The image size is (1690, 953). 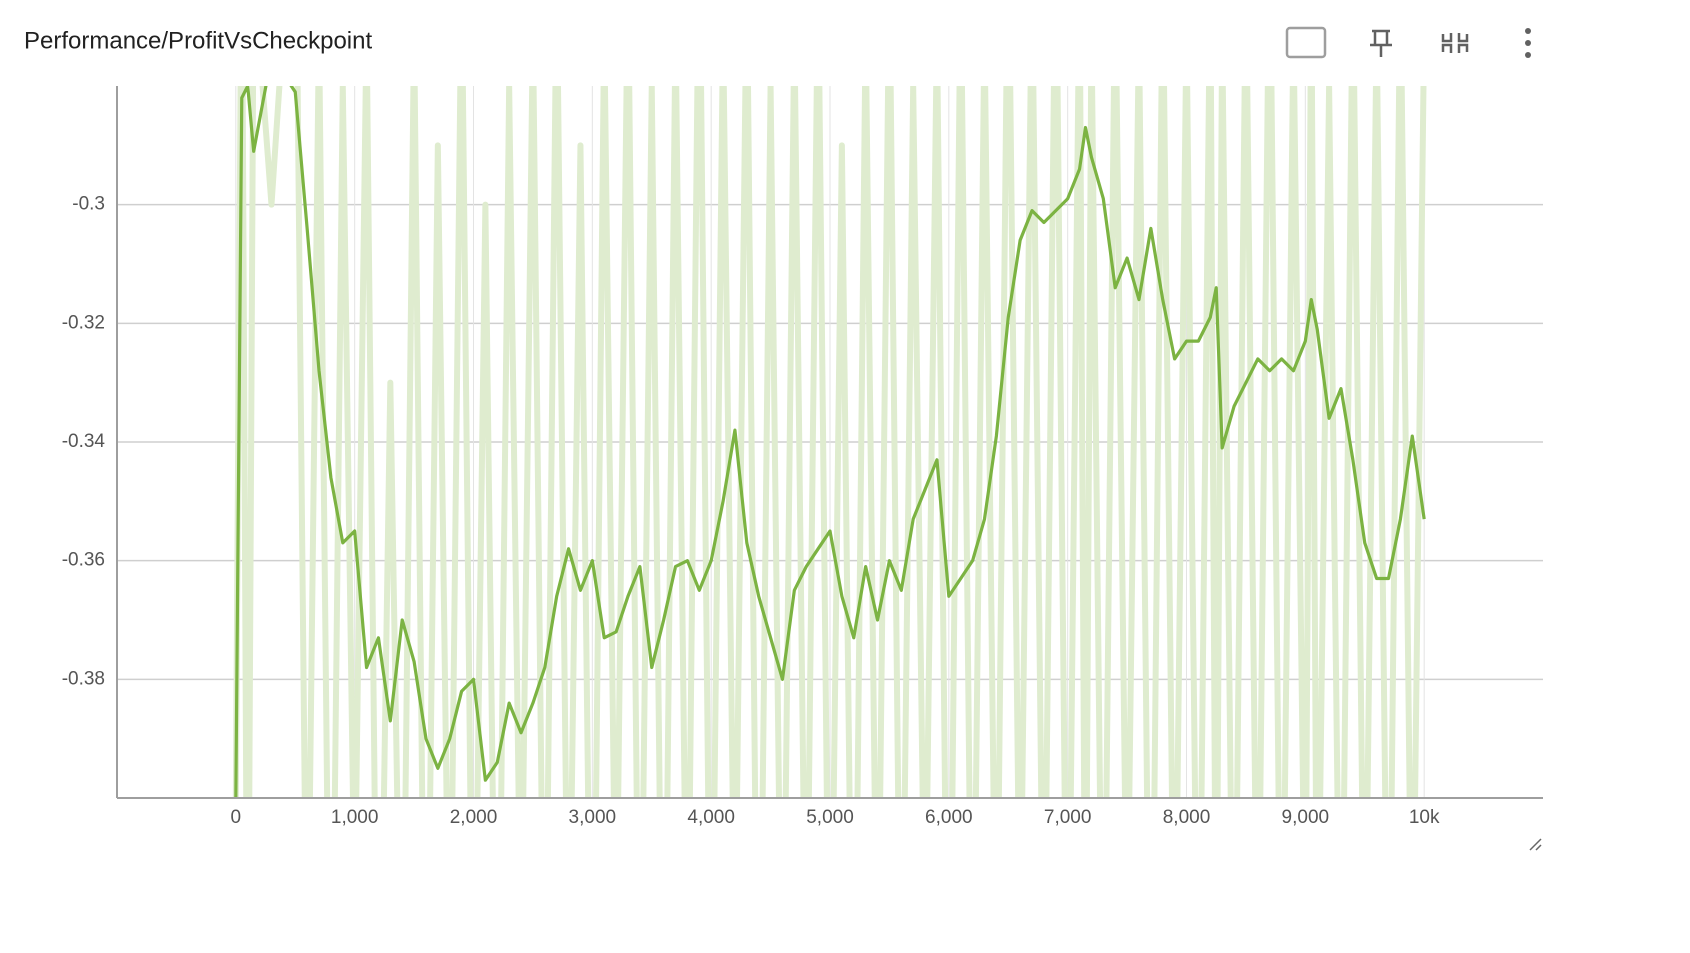 I want to click on x-tick-label: 3,000, so click(x=593, y=817).